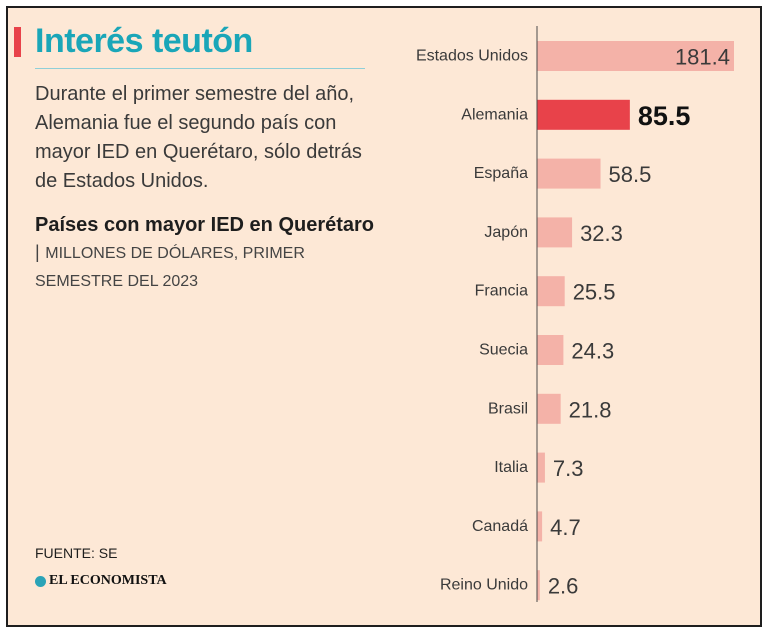 The width and height of the screenshot is (768, 632). What do you see at coordinates (500, 526) in the screenshot?
I see `category-label-8: Canadá` at bounding box center [500, 526].